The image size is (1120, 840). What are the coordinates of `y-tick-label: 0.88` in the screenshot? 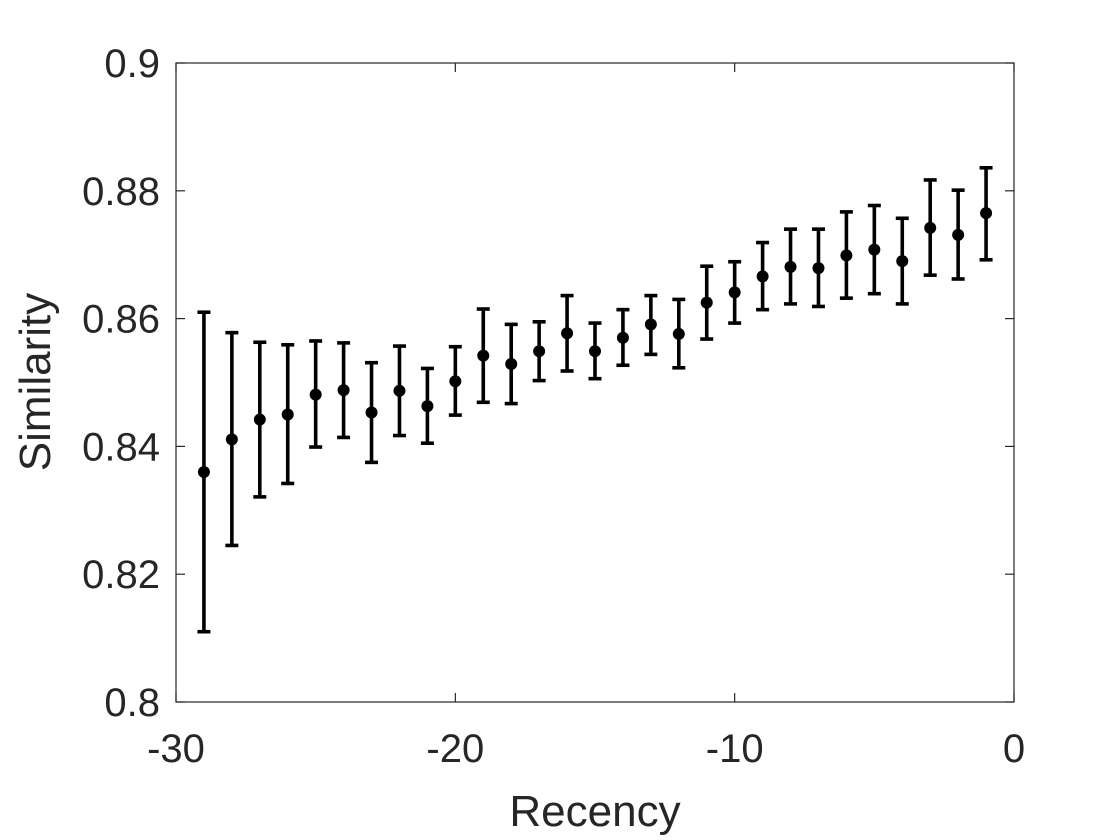 It's located at (121, 192).